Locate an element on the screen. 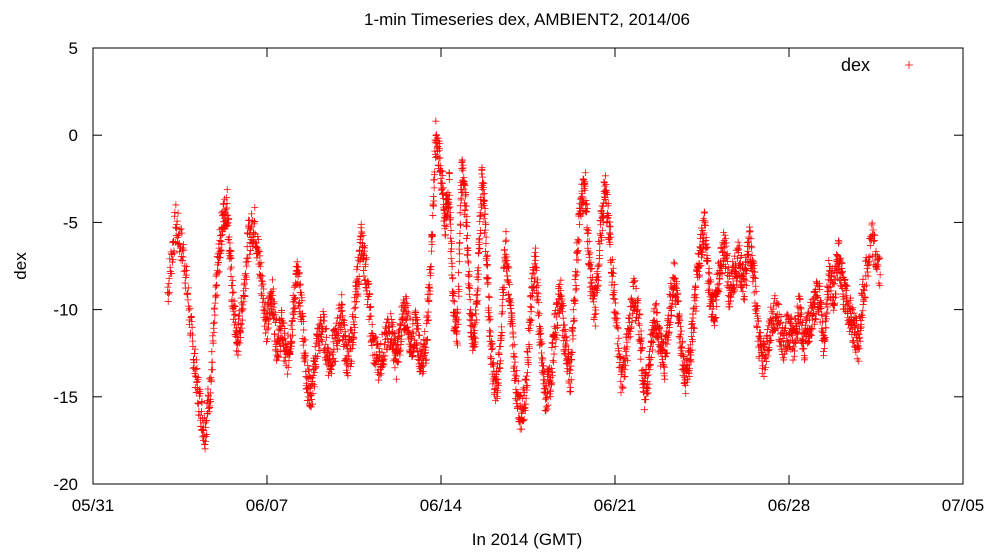  legend-marker-symbol is located at coordinates (909, 65).